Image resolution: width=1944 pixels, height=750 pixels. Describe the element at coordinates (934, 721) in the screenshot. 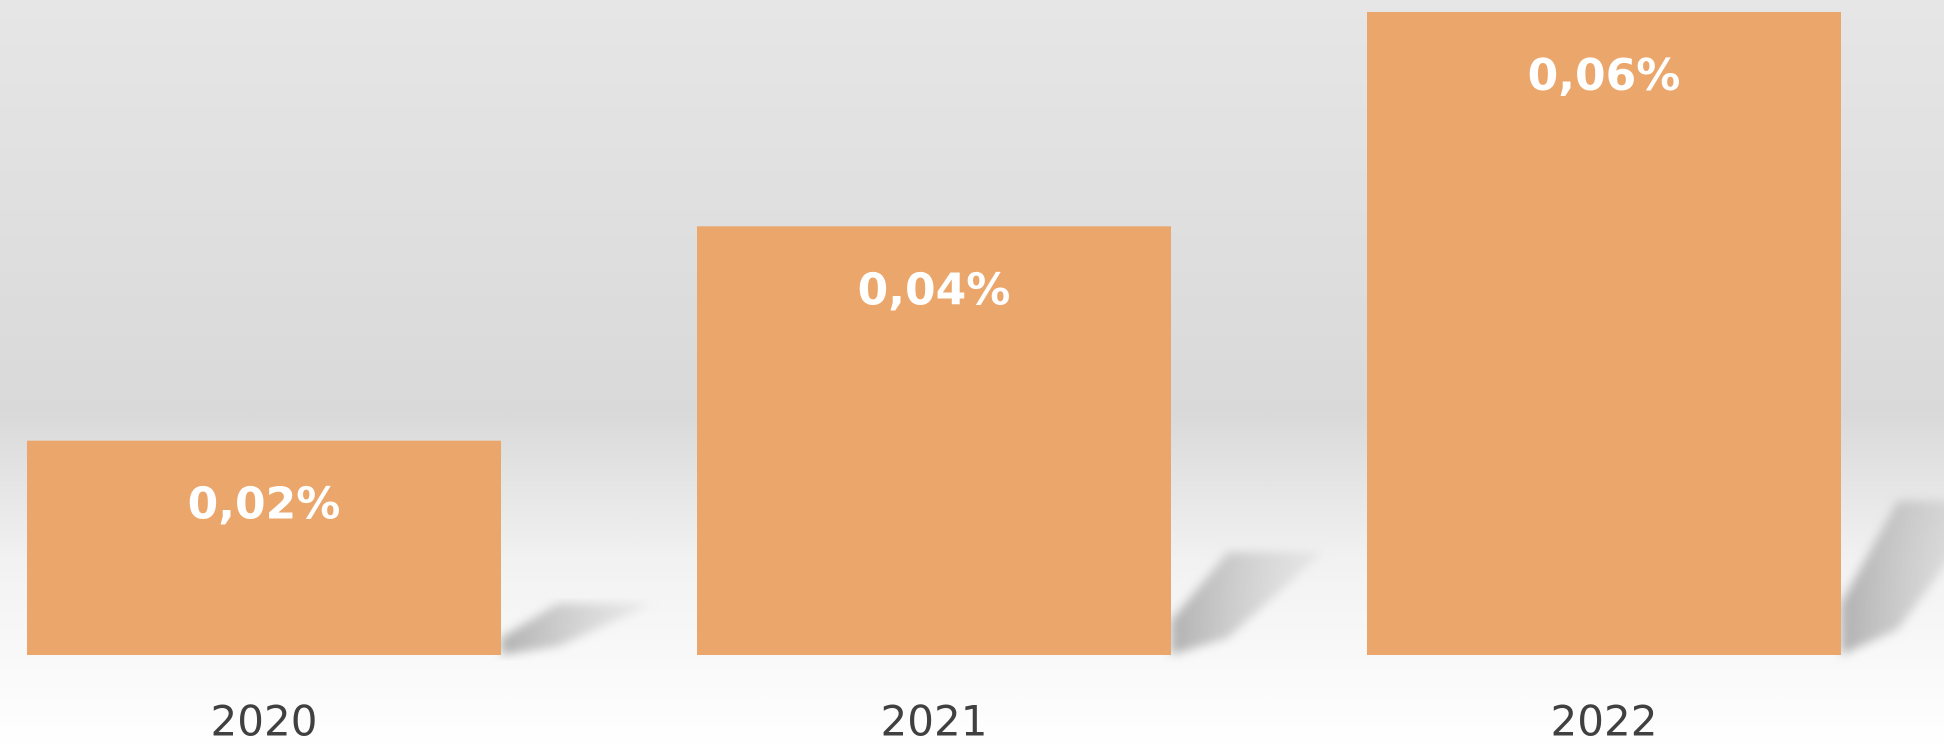

I see `x-tick-label: 2021` at that location.